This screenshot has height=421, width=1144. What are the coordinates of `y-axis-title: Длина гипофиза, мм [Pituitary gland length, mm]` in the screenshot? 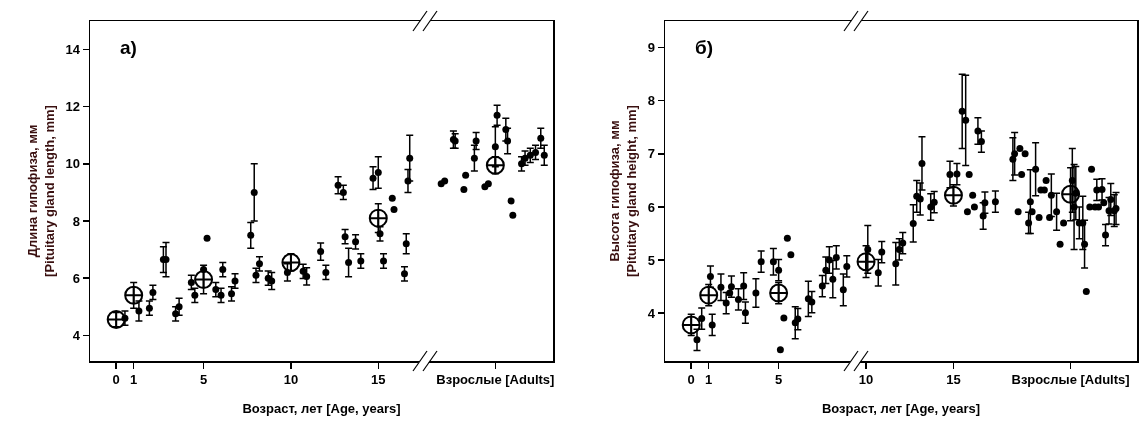 It's located at (40, 191).